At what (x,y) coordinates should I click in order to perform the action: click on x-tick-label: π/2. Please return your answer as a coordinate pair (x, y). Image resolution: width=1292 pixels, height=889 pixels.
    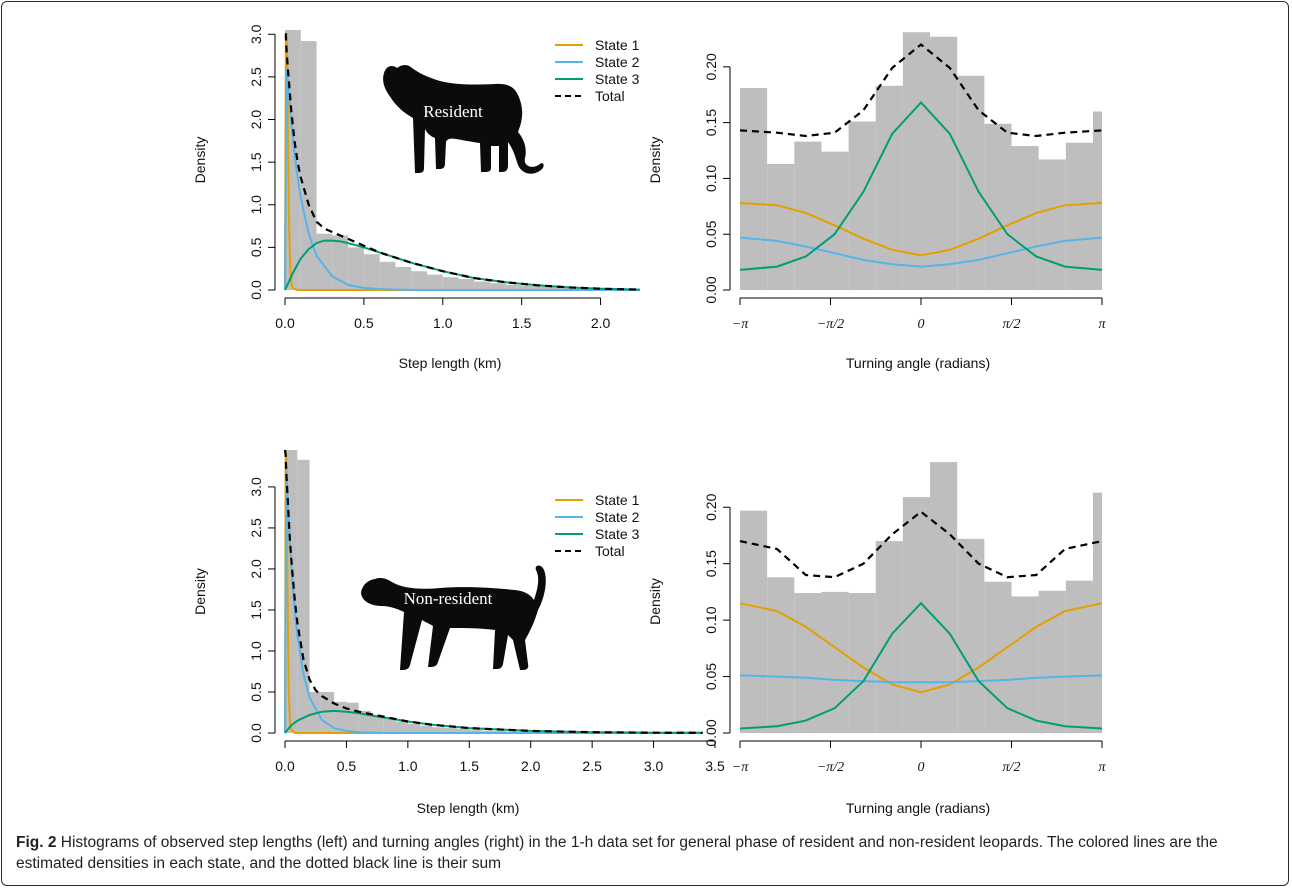
    Looking at the image, I should click on (1012, 324).